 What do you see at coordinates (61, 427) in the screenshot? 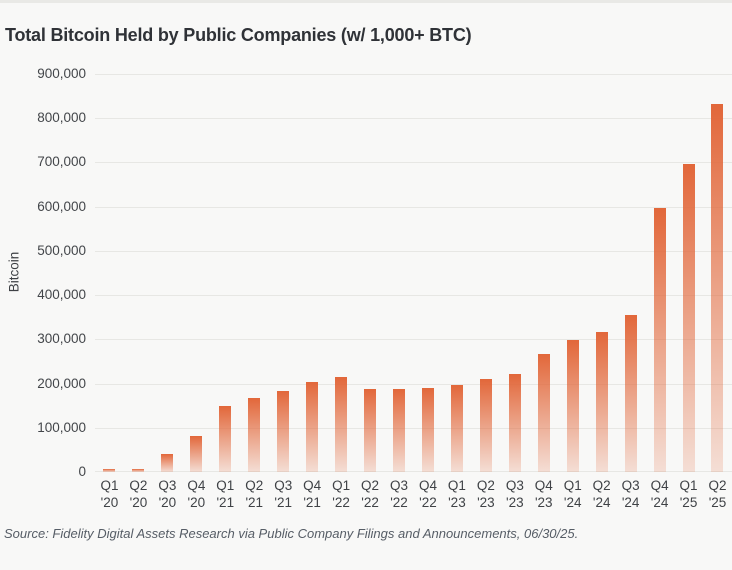
I see `y-tick-label: 100,000` at bounding box center [61, 427].